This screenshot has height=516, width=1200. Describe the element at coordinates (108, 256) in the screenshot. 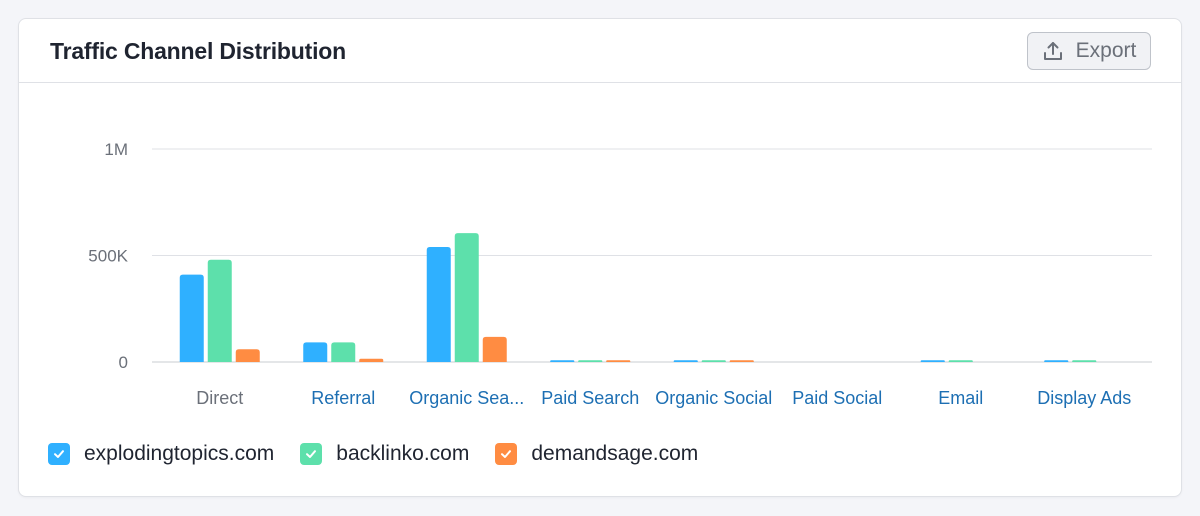

I see `y-tick-label: 500K` at that location.